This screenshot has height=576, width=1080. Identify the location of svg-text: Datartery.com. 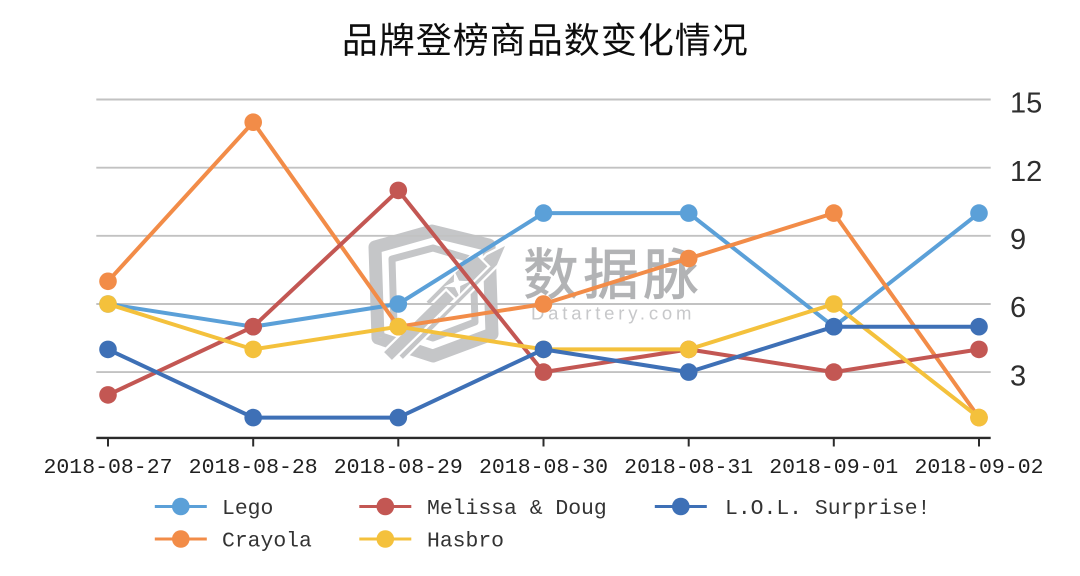
(613, 313).